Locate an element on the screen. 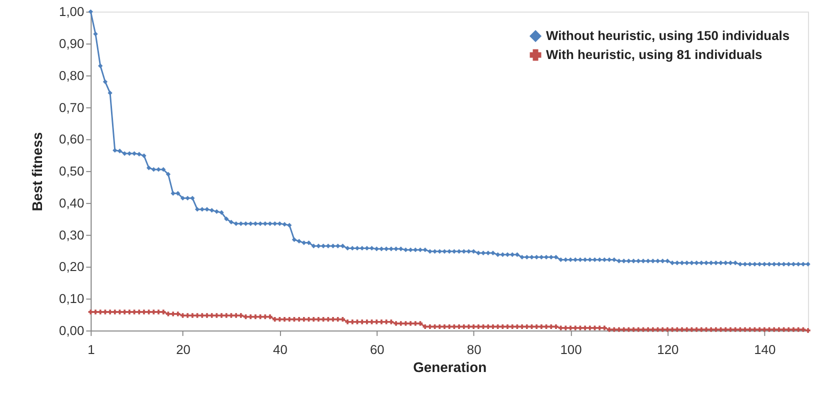  y-tick-label: 1,00 is located at coordinates (71, 12).